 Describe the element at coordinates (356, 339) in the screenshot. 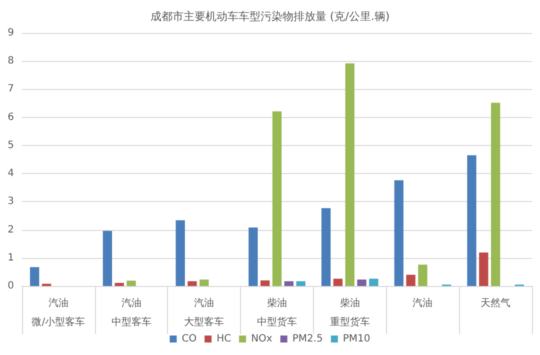

I see `legend-label: PM10` at that location.